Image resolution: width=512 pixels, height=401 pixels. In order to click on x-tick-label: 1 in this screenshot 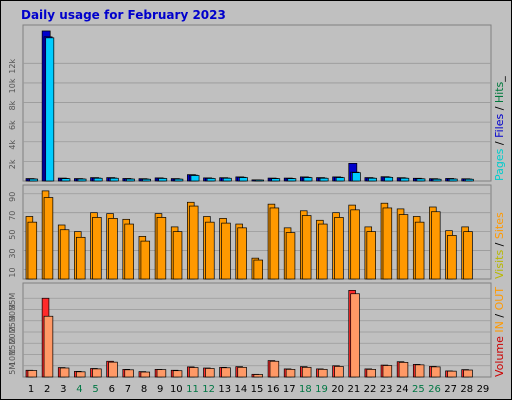, I will do `click(31, 389)`.